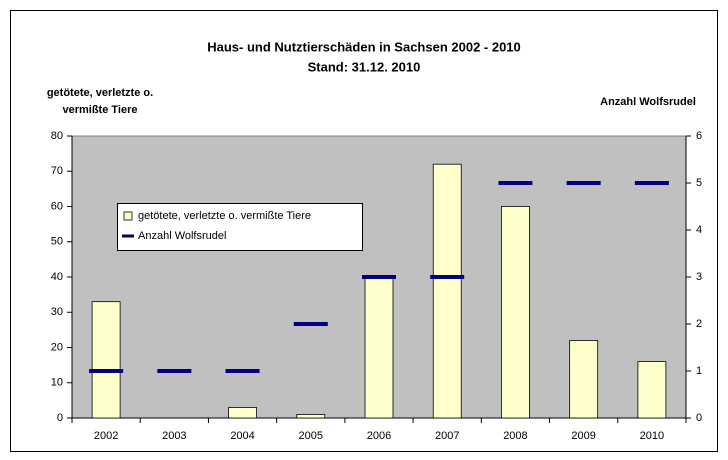 This screenshot has width=728, height=460. What do you see at coordinates (311, 436) in the screenshot?
I see `x-tick-label: 2005` at bounding box center [311, 436].